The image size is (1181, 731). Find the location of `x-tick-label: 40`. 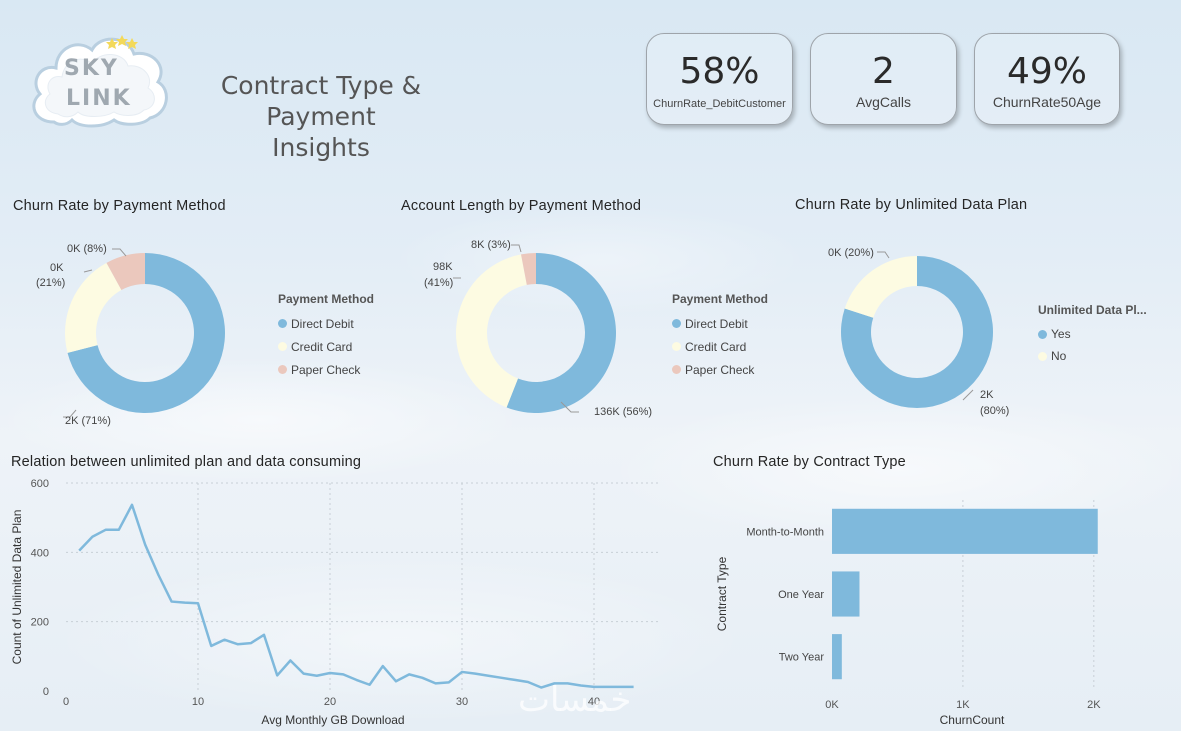

x-tick-label: 40 is located at coordinates (594, 702).